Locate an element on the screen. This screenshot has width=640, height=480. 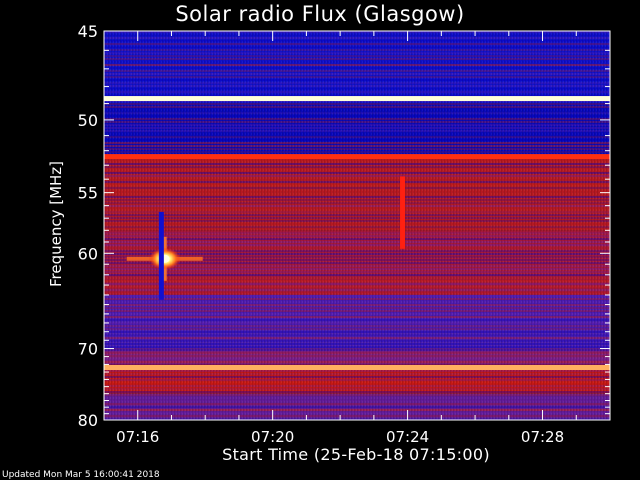
x-tick-label: 07:24 is located at coordinates (407, 437).